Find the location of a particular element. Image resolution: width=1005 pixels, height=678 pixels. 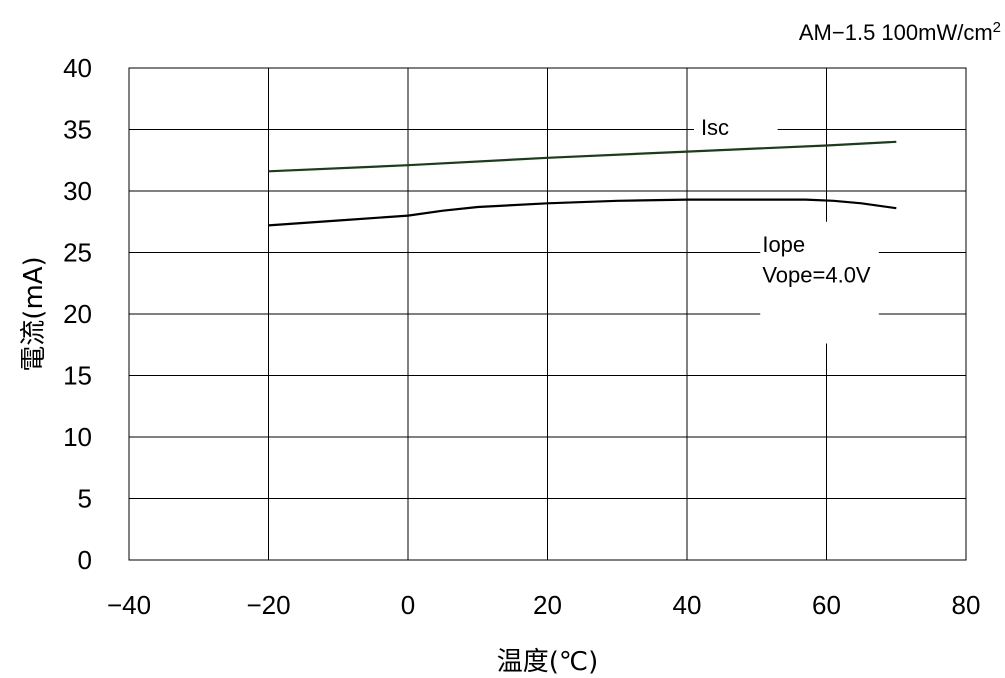

x-axis-label: 温度(℃) is located at coordinates (548, 662).